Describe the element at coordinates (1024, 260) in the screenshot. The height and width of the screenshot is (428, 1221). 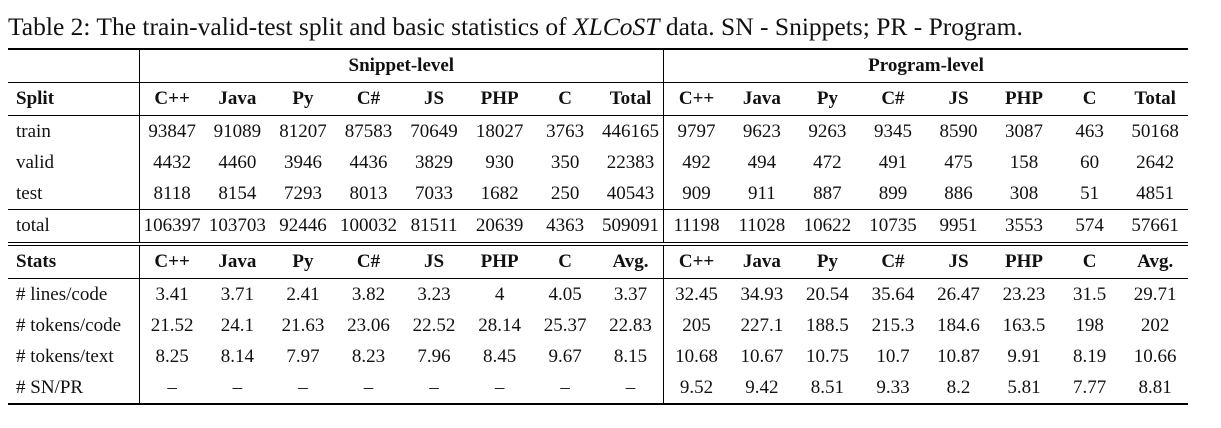
I see `column-header: PHP` at that location.